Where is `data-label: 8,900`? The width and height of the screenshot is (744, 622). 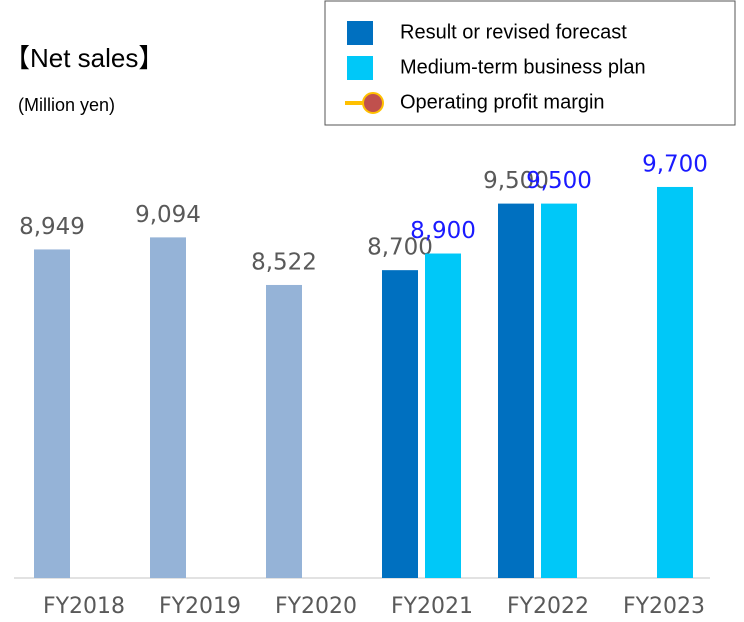 data-label: 8,900 is located at coordinates (443, 231).